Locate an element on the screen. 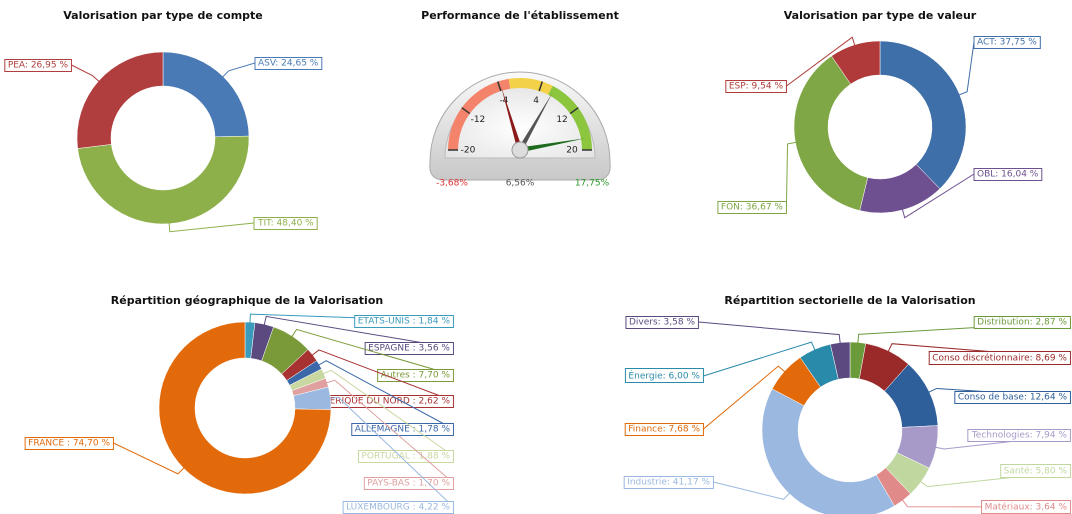 The image size is (1072, 514). slice-label: Technologies: 7,94 % is located at coordinates (1019, 436).